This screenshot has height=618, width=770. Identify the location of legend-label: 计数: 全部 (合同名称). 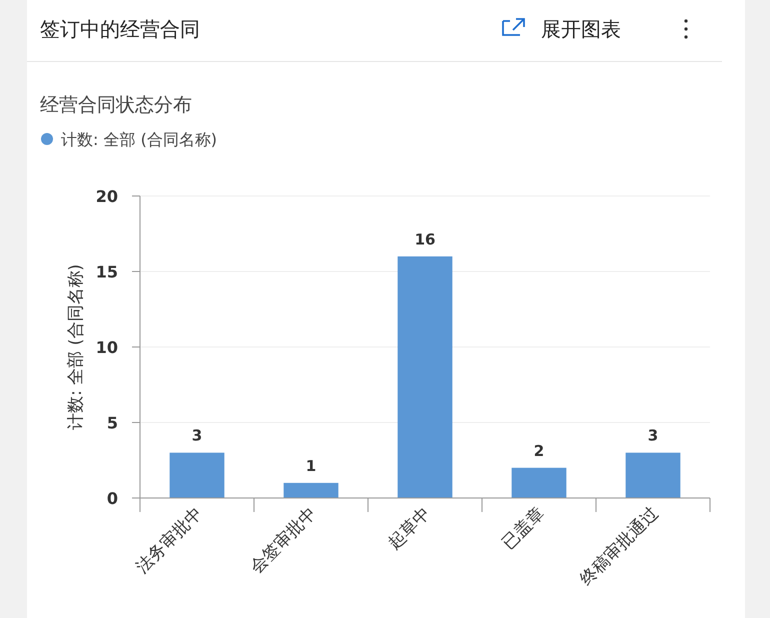
(139, 139).